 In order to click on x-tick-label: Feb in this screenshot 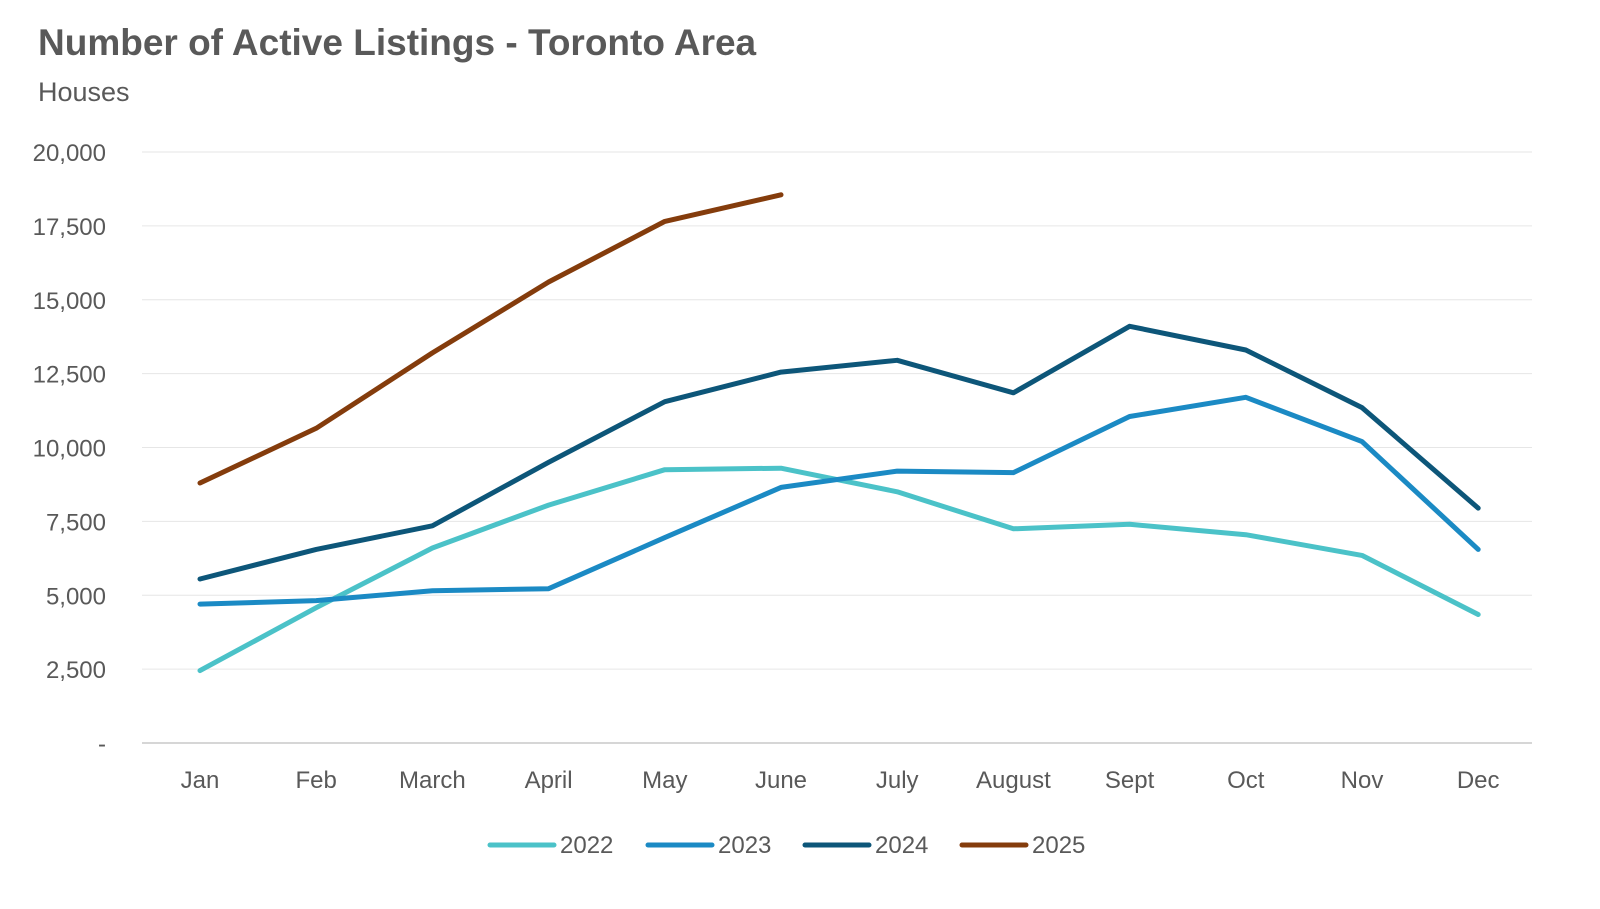, I will do `click(316, 780)`.